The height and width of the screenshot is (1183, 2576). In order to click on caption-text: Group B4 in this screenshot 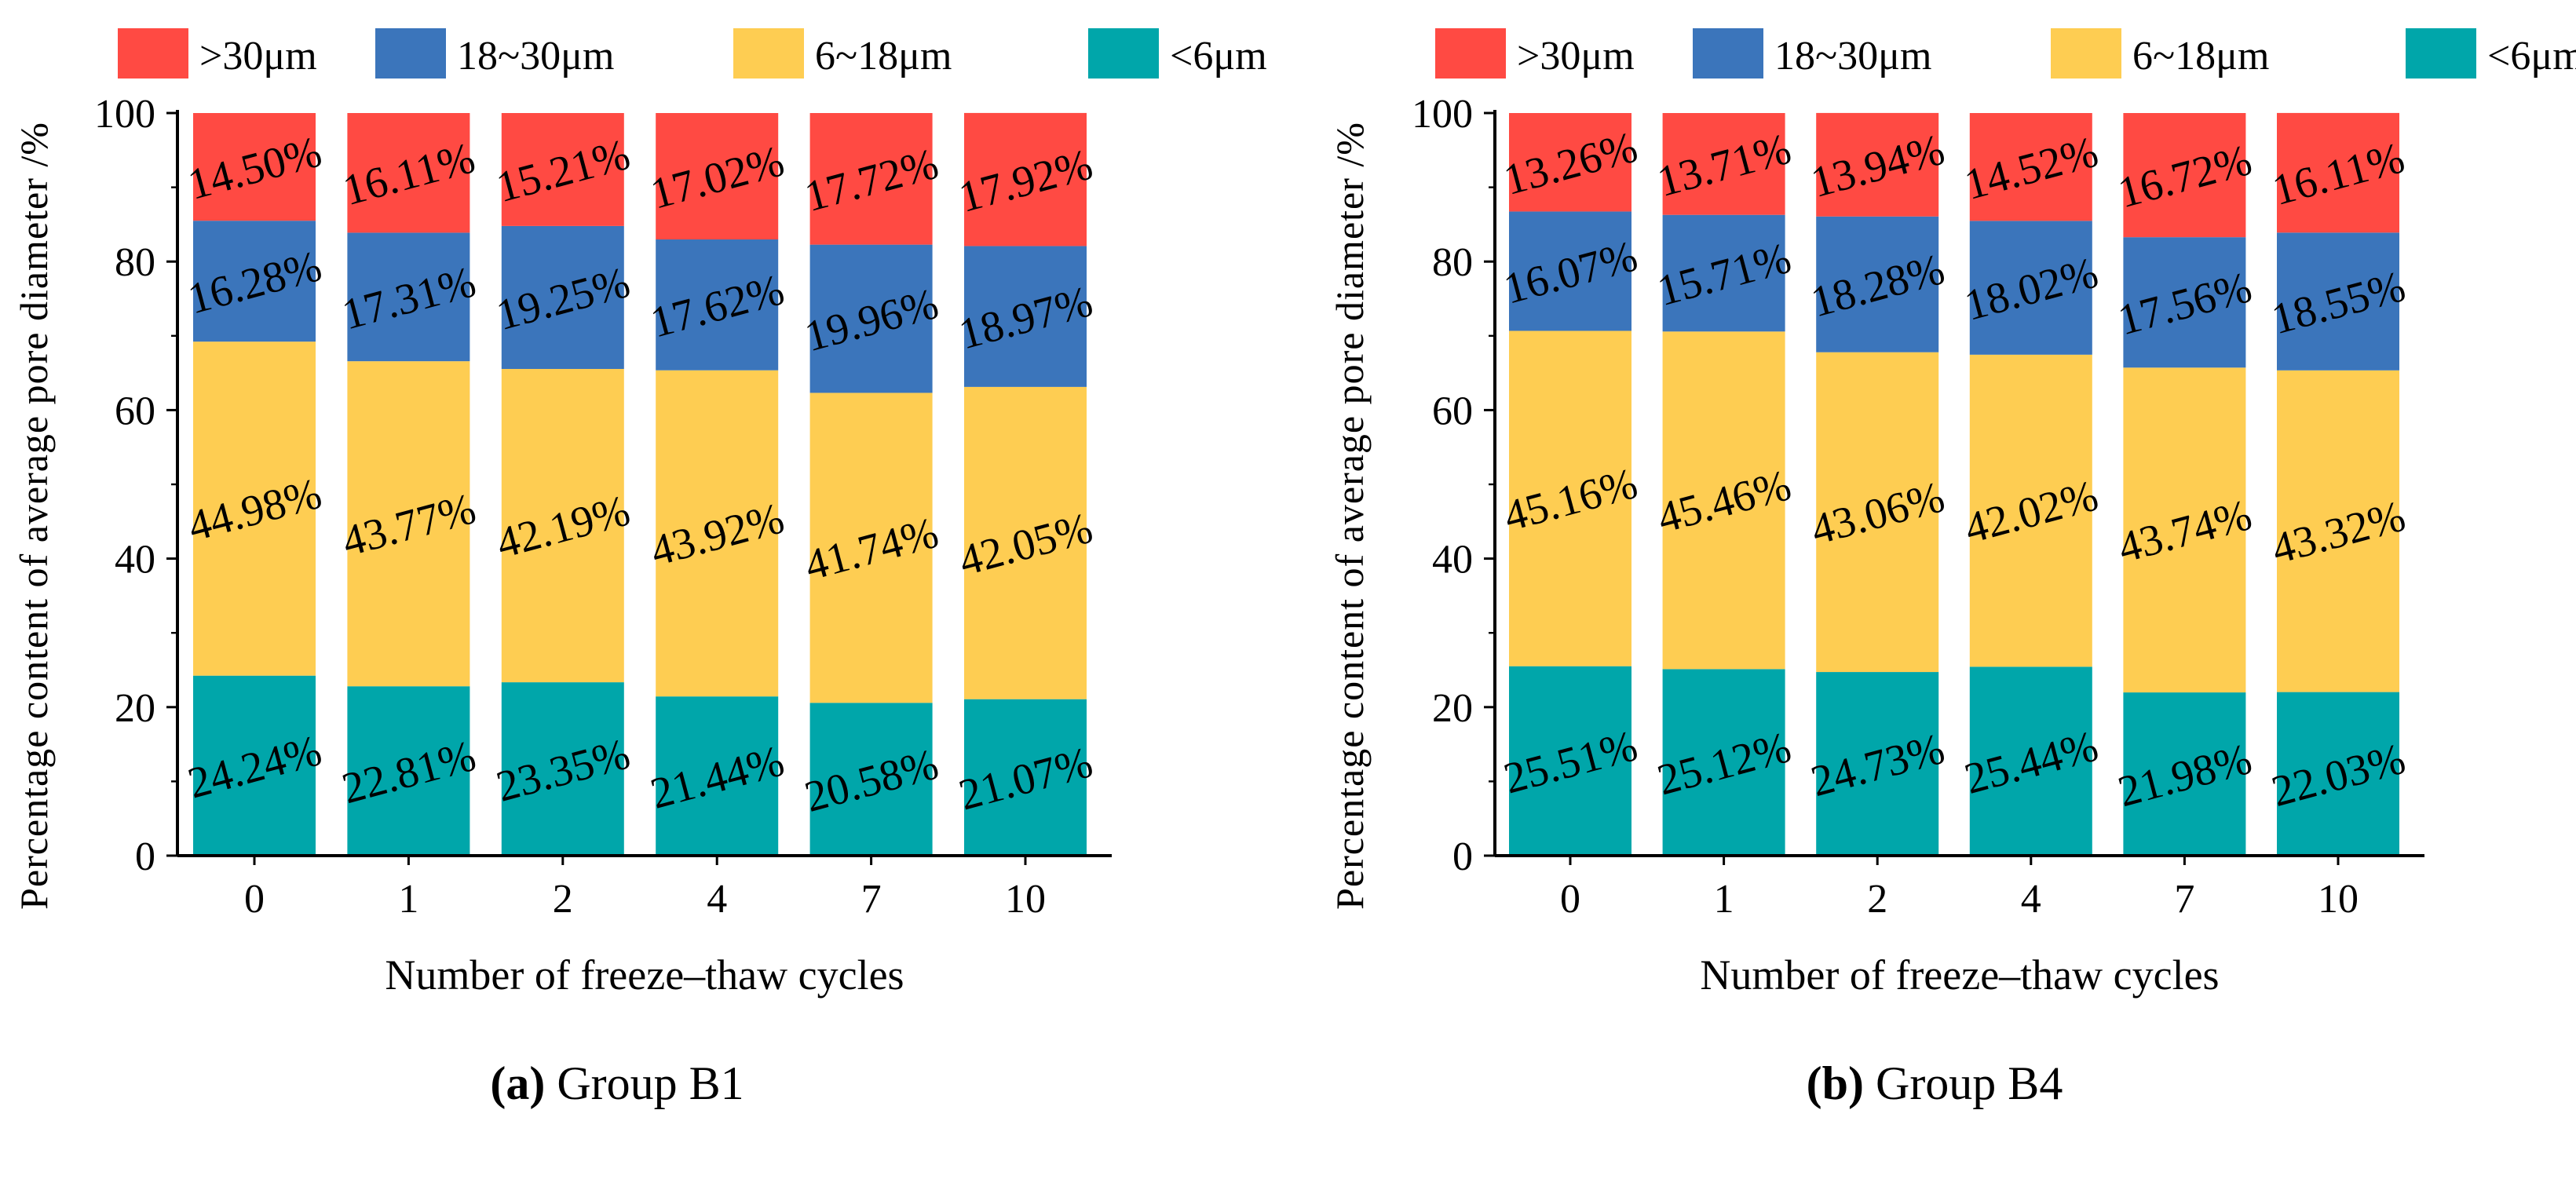, I will do `click(1964, 1083)`.